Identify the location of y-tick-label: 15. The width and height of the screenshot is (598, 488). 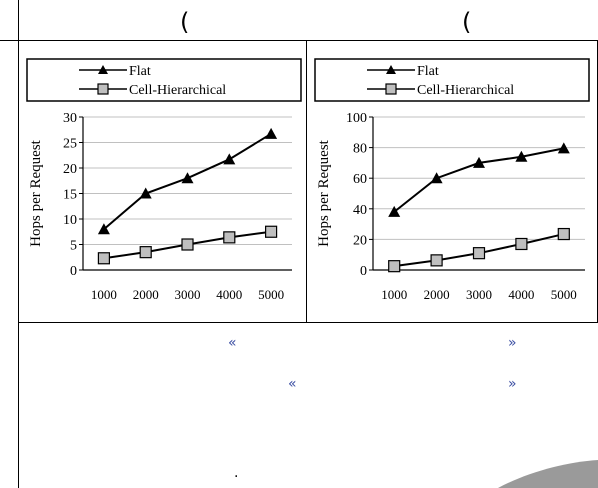
(70, 195).